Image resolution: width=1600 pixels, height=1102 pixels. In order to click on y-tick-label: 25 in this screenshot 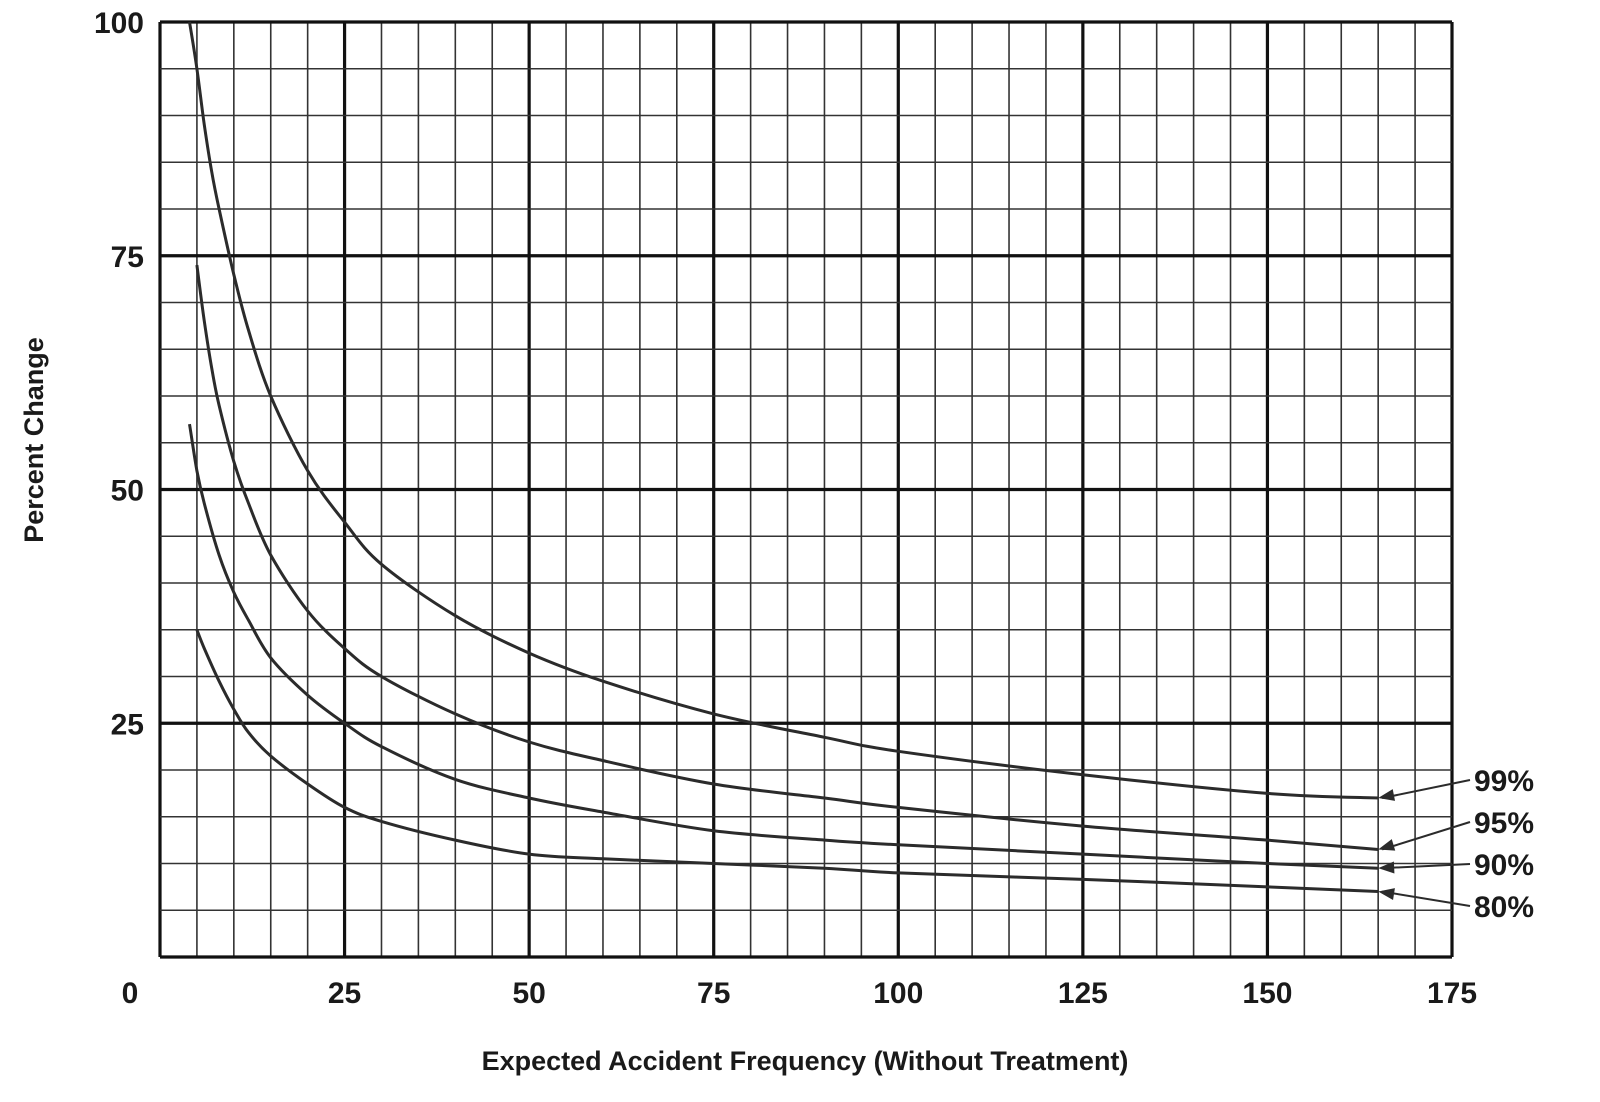, I will do `click(127, 724)`.